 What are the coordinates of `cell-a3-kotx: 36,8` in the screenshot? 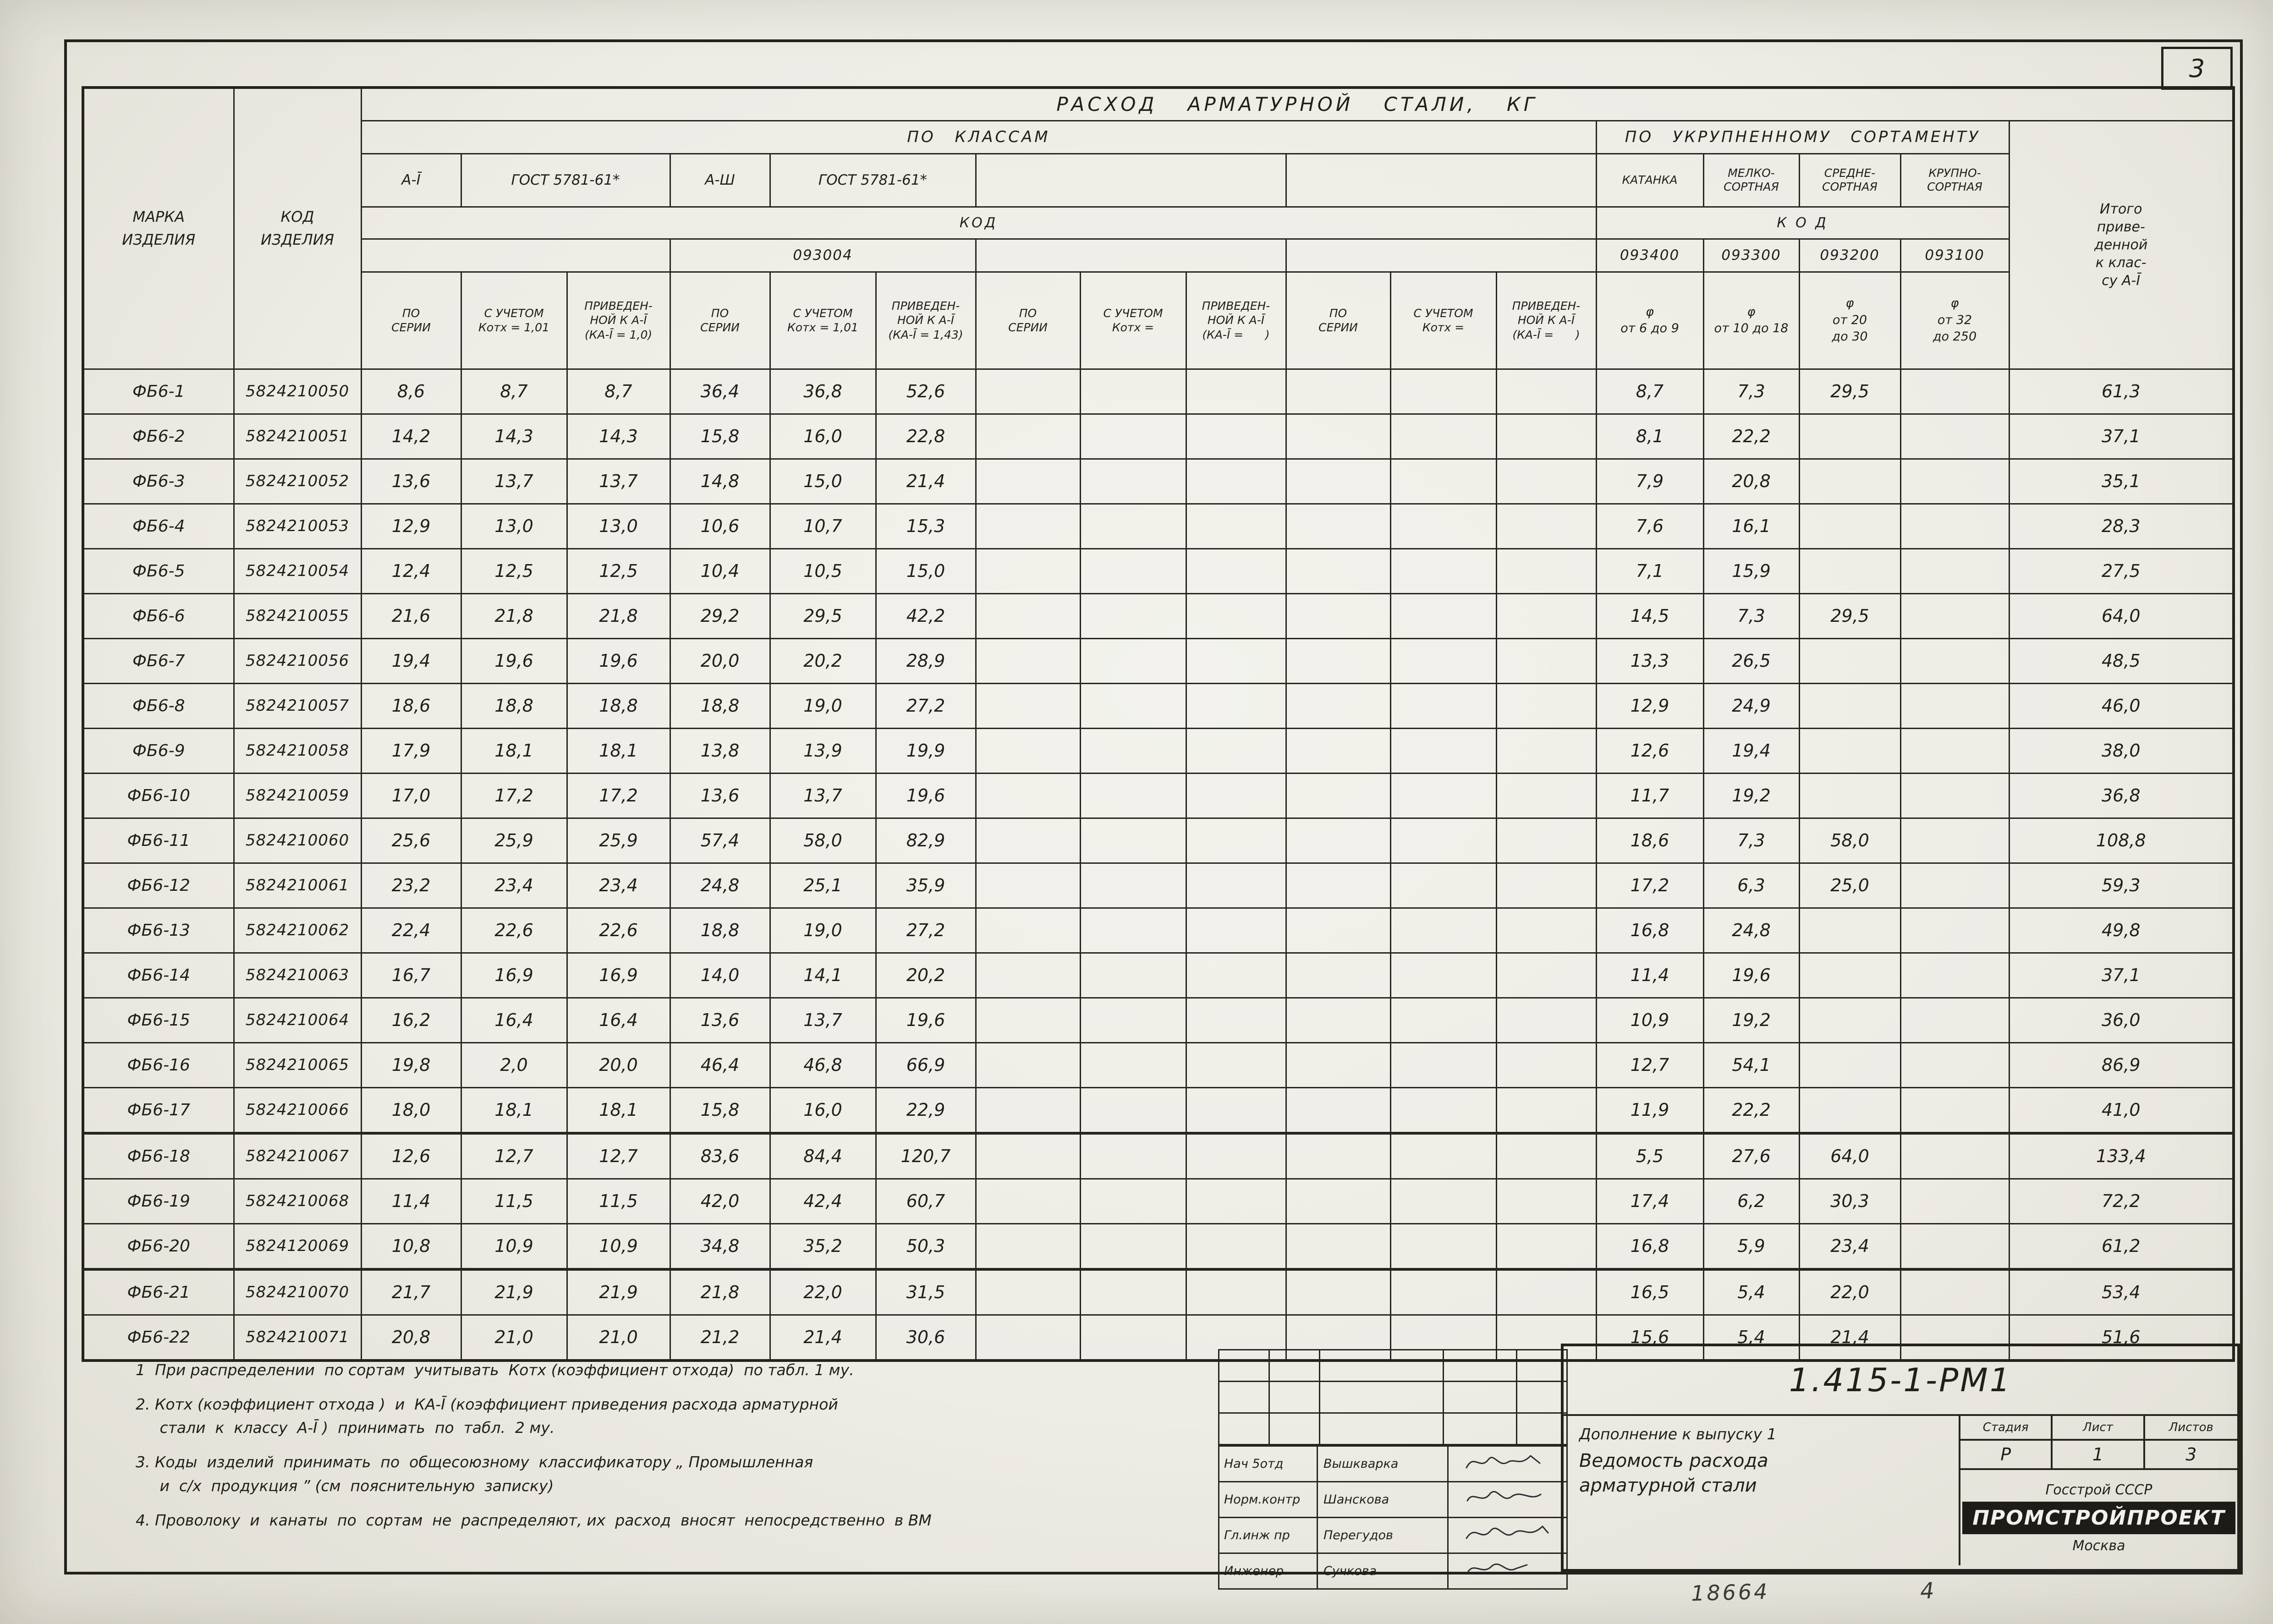 It's located at (823, 391).